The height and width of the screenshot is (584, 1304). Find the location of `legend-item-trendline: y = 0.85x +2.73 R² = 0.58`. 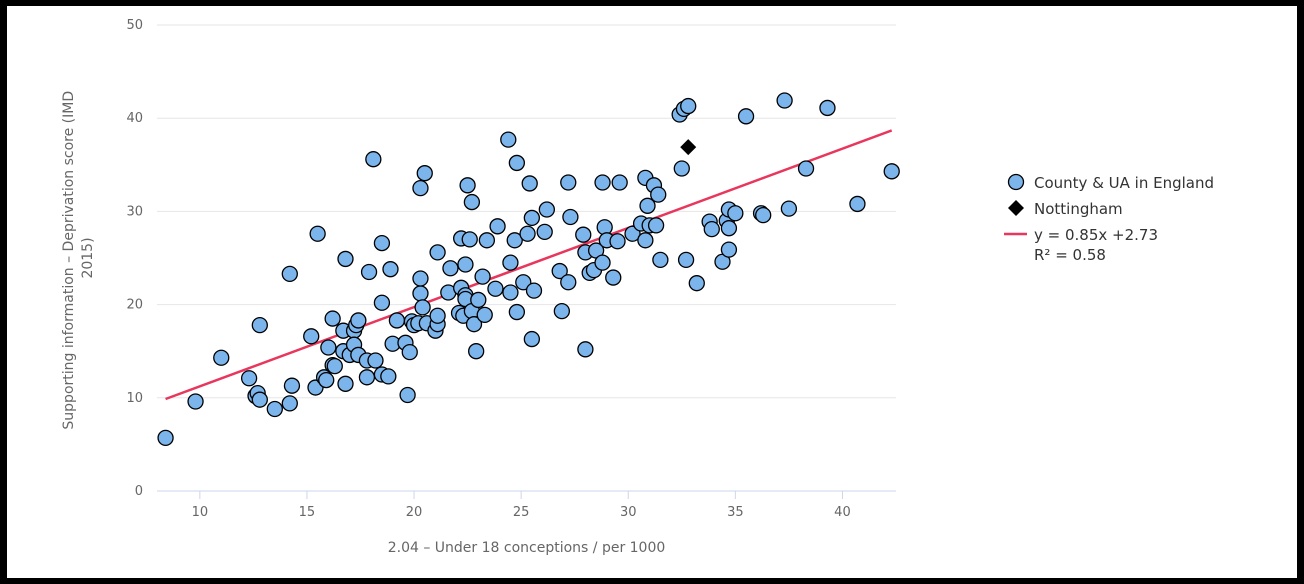

legend-item-trendline: y = 0.85x +2.73 R² = 0.58 is located at coordinates (1081, 245).